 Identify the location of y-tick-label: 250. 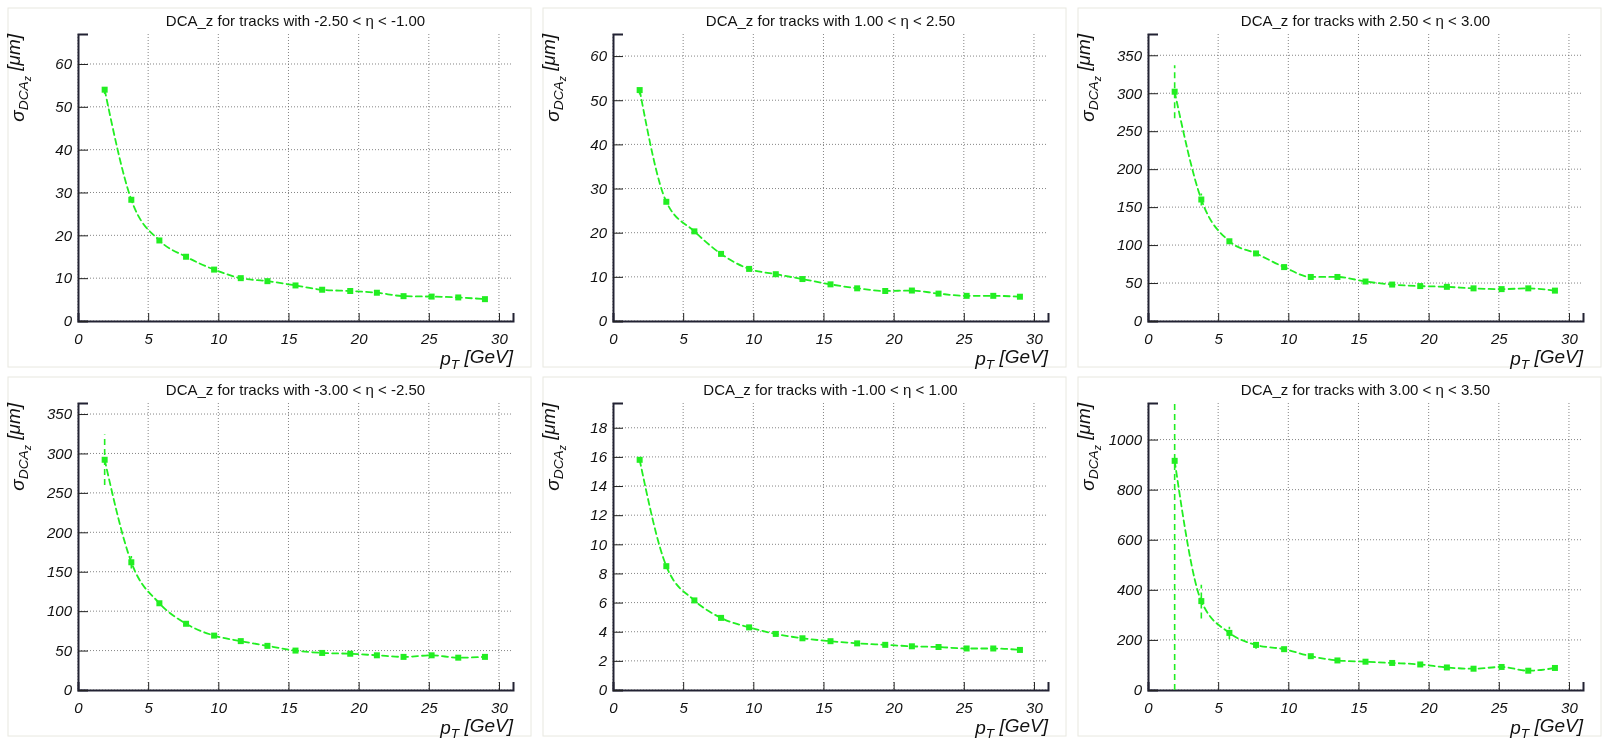
(1129, 131).